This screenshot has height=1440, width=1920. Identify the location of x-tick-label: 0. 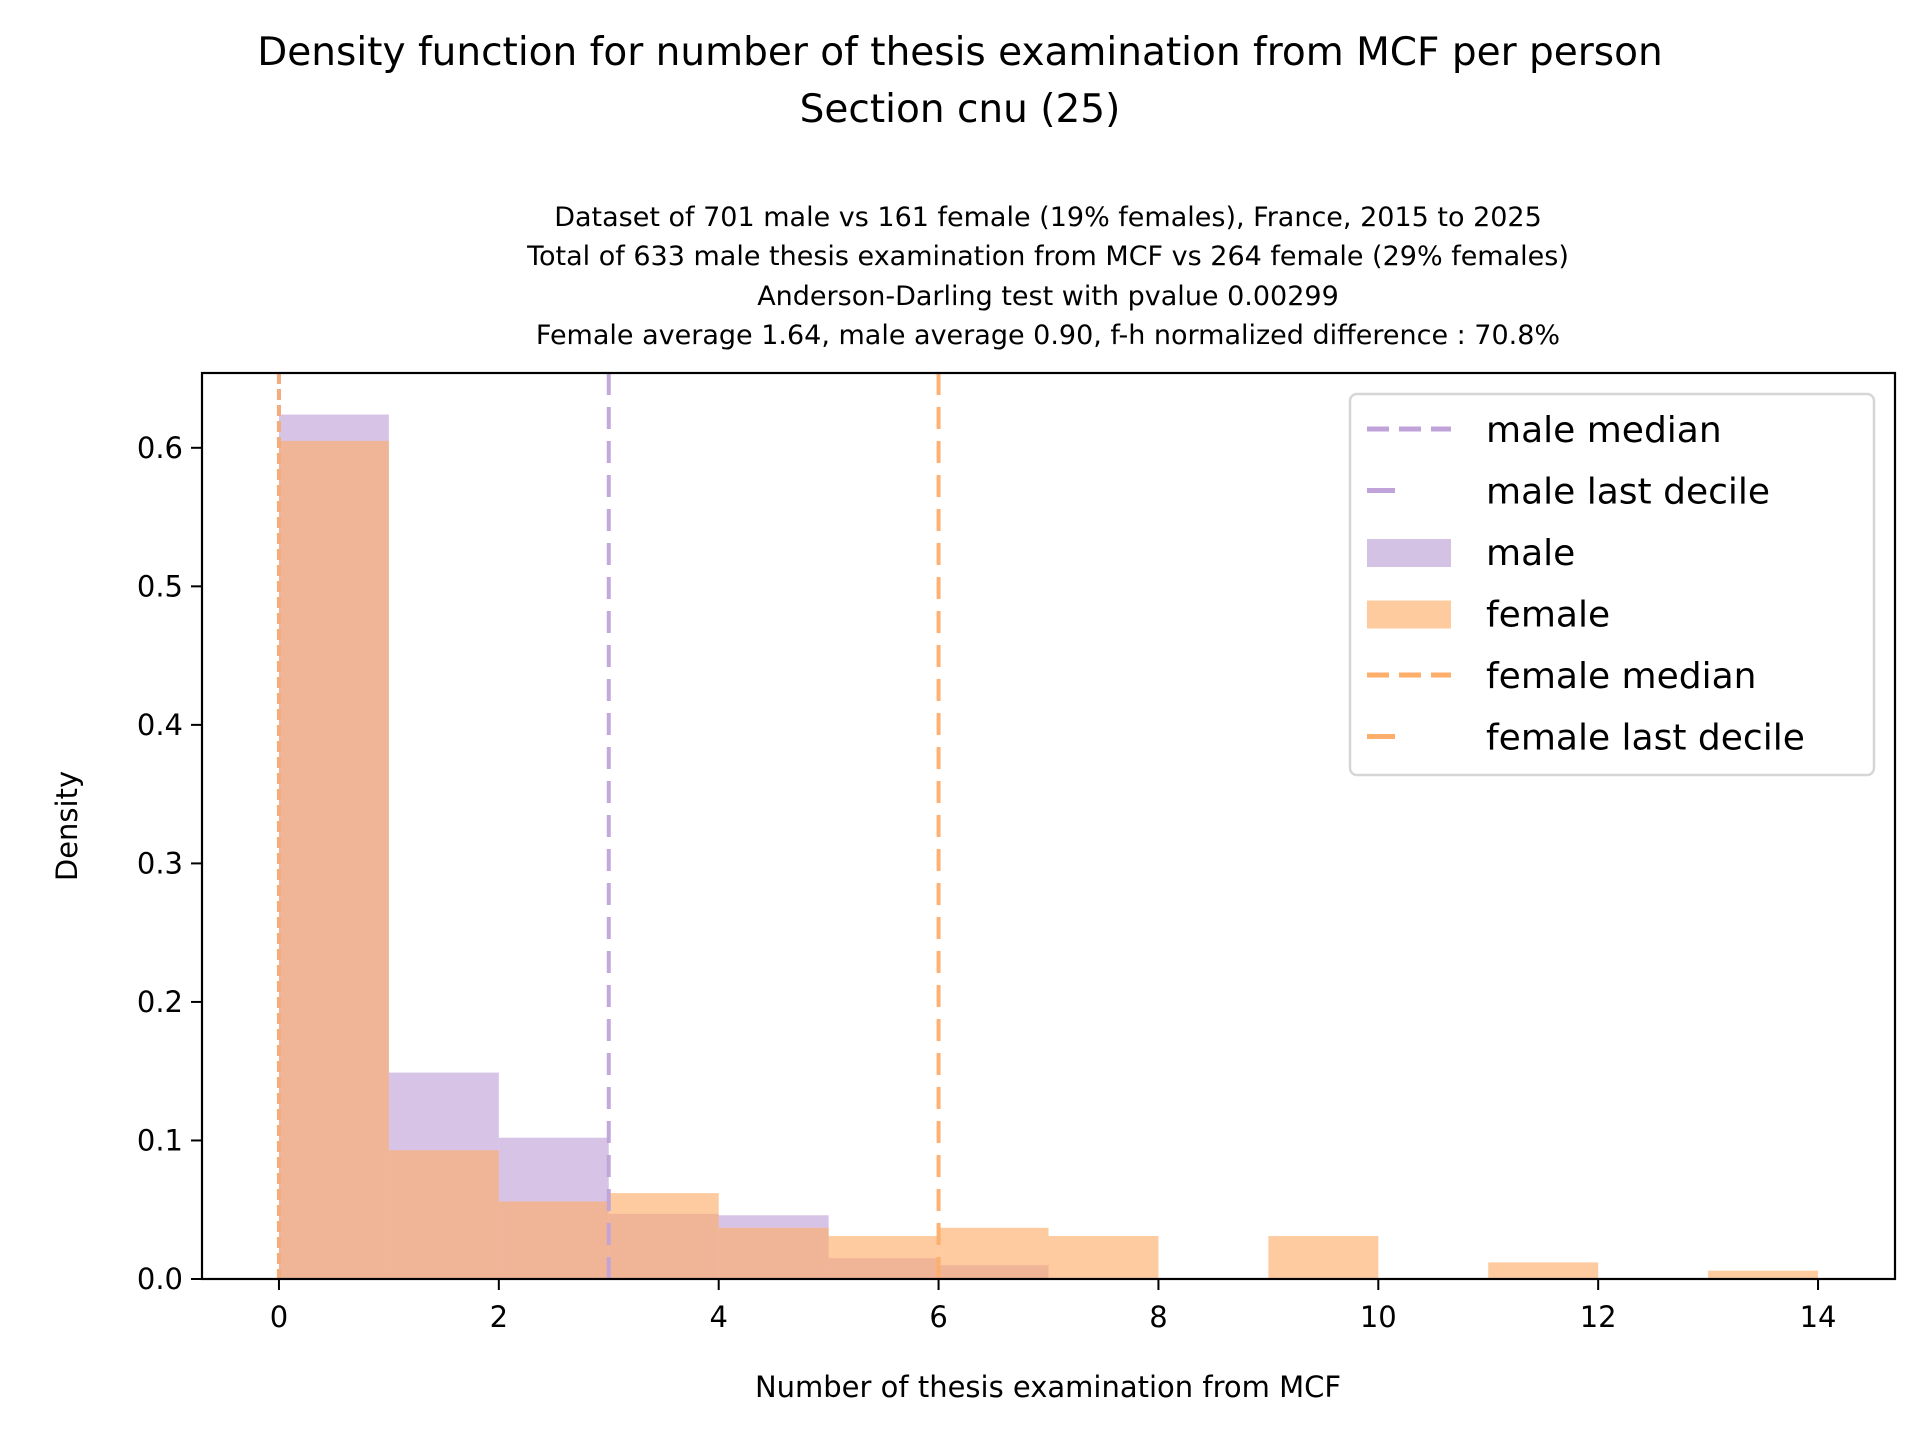
(279, 1317).